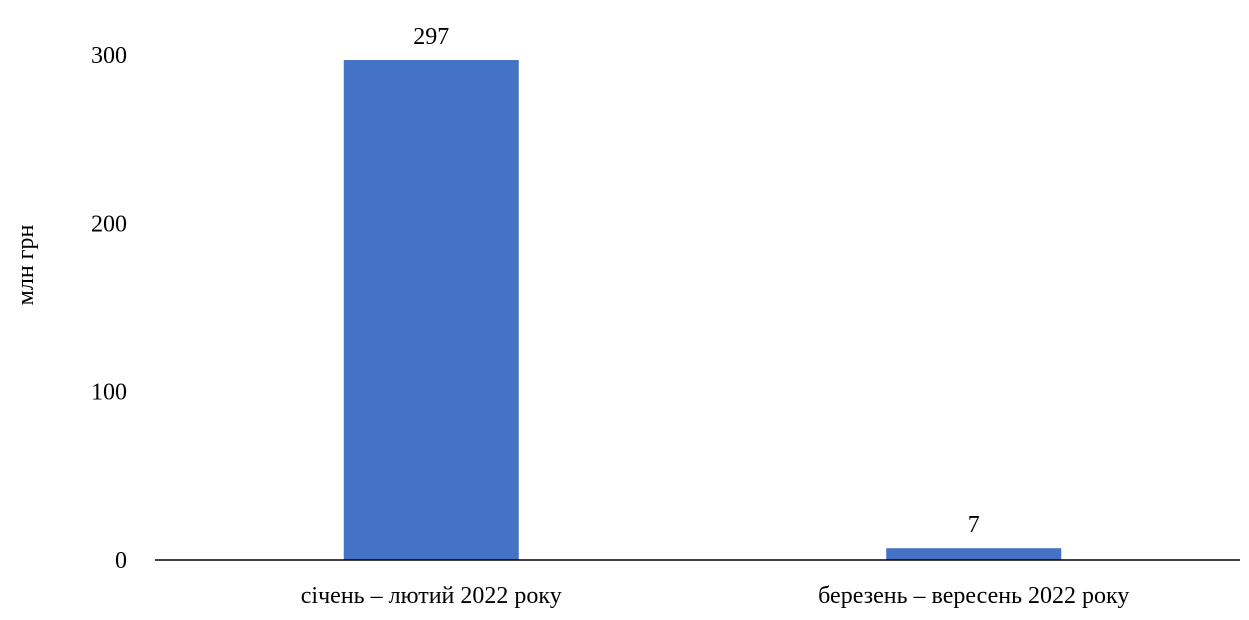  What do you see at coordinates (974, 525) in the screenshot?
I see `data-label: 7` at bounding box center [974, 525].